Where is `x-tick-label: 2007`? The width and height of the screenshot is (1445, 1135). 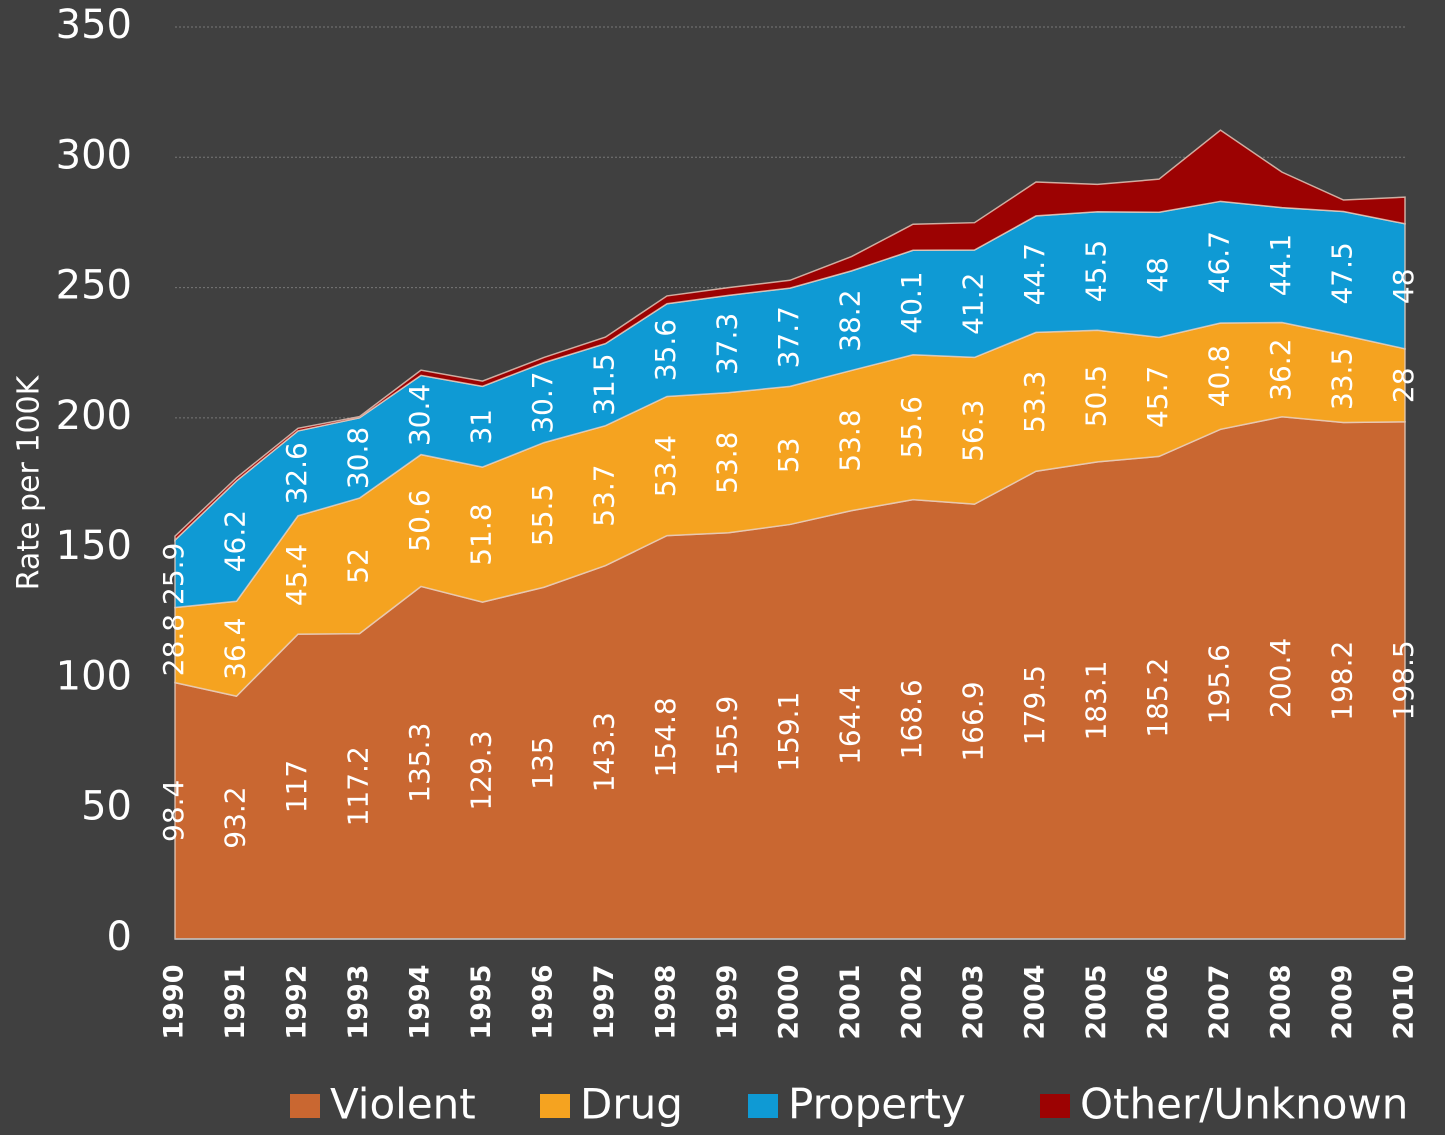 x-tick-label: 2007 is located at coordinates (1219, 1001).